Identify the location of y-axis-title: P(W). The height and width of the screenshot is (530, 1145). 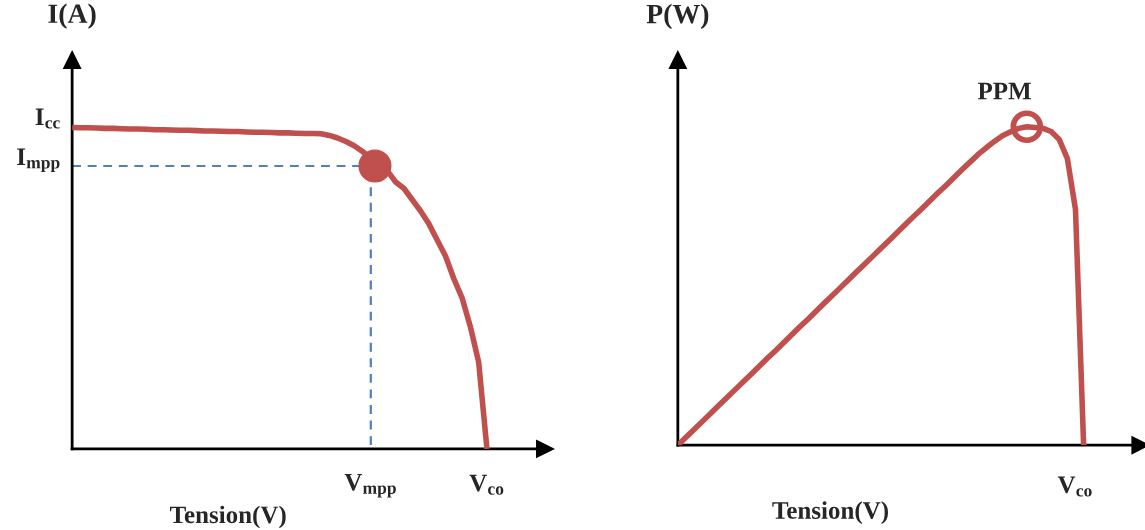
(677, 16).